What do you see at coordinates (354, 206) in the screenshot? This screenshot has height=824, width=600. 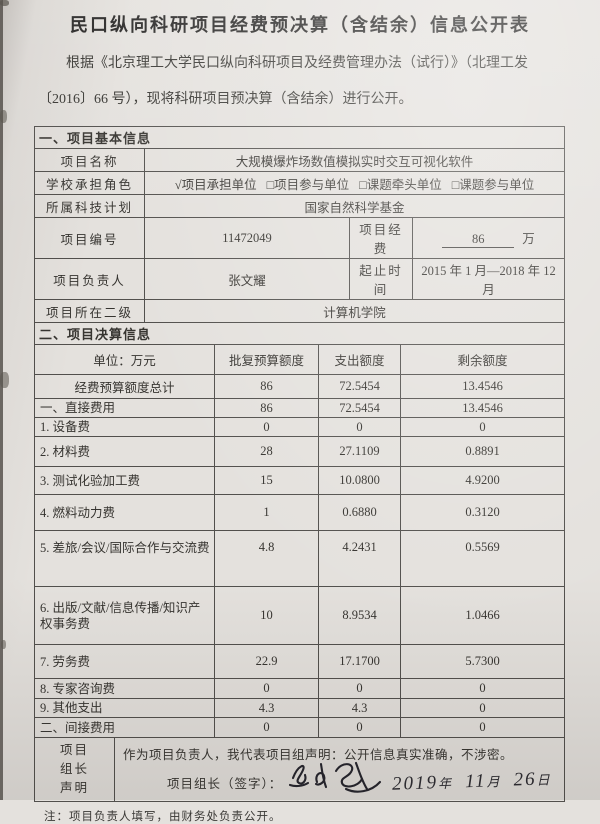 I see `program-value: 国家自然科学基金` at bounding box center [354, 206].